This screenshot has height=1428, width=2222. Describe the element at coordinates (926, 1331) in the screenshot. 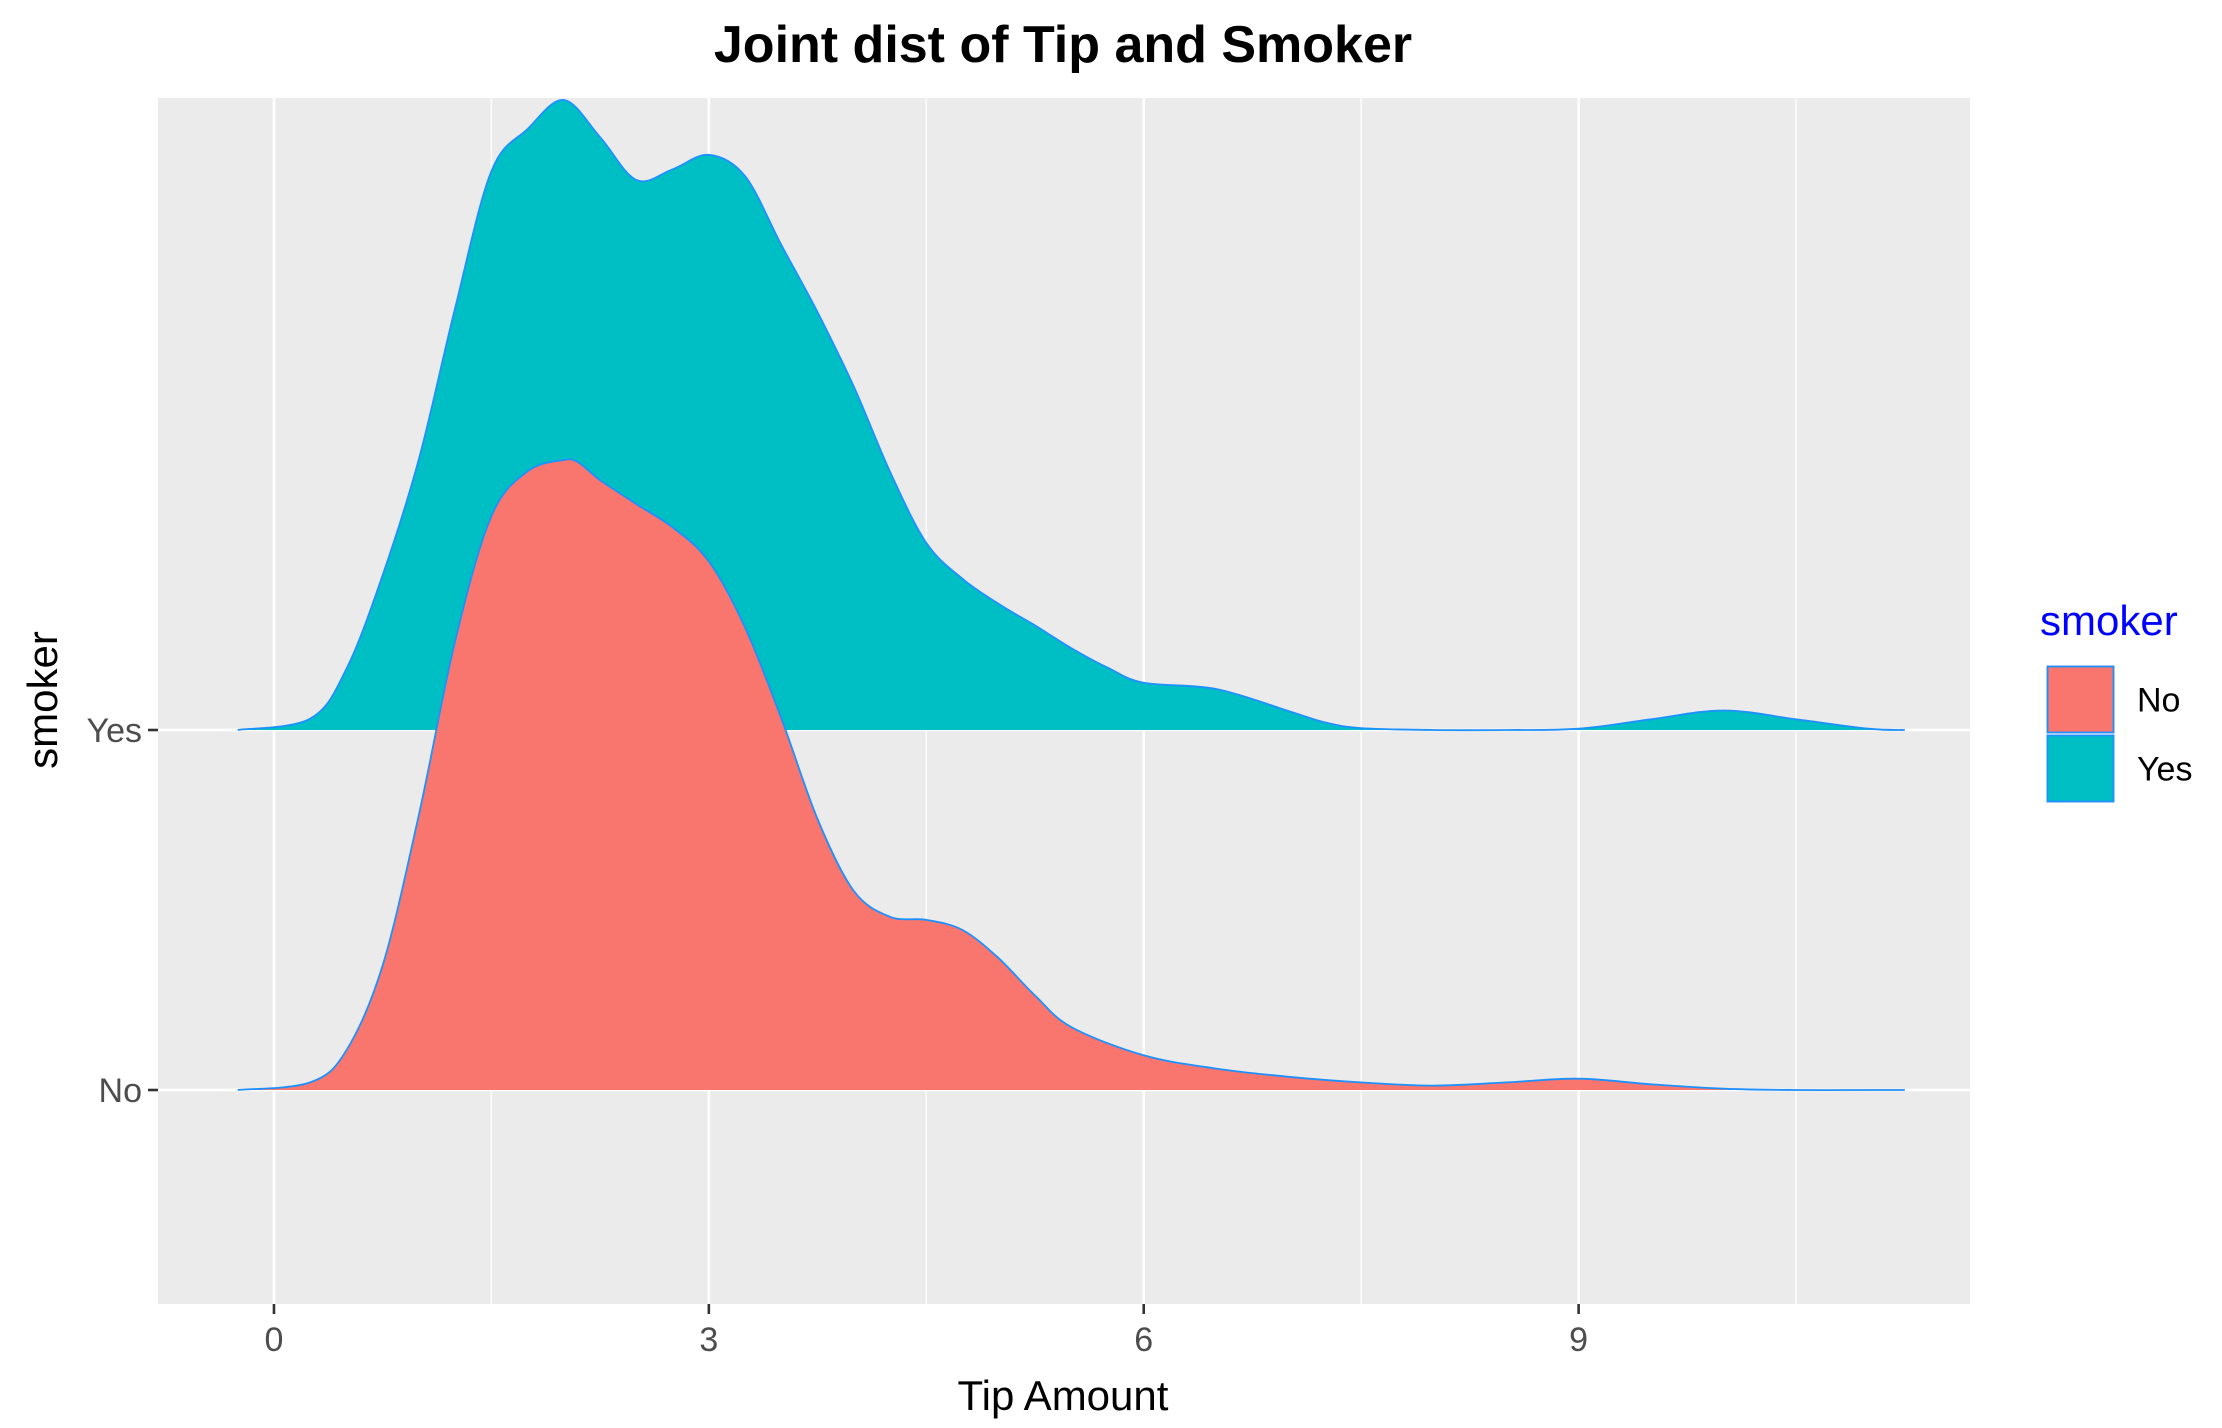

I see `x-axis: 0 3 6 9` at that location.